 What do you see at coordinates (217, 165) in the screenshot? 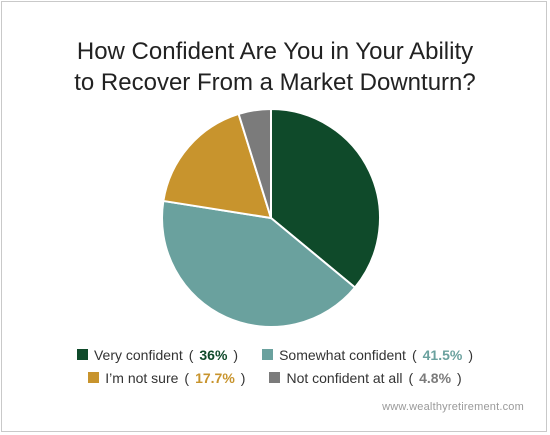
I see `pie-slice-i-m-not-sure` at bounding box center [217, 165].